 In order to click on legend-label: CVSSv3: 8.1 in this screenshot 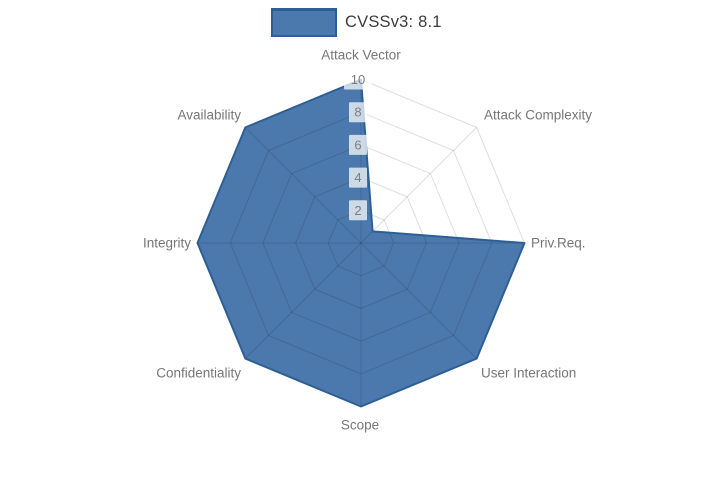, I will do `click(393, 22)`.